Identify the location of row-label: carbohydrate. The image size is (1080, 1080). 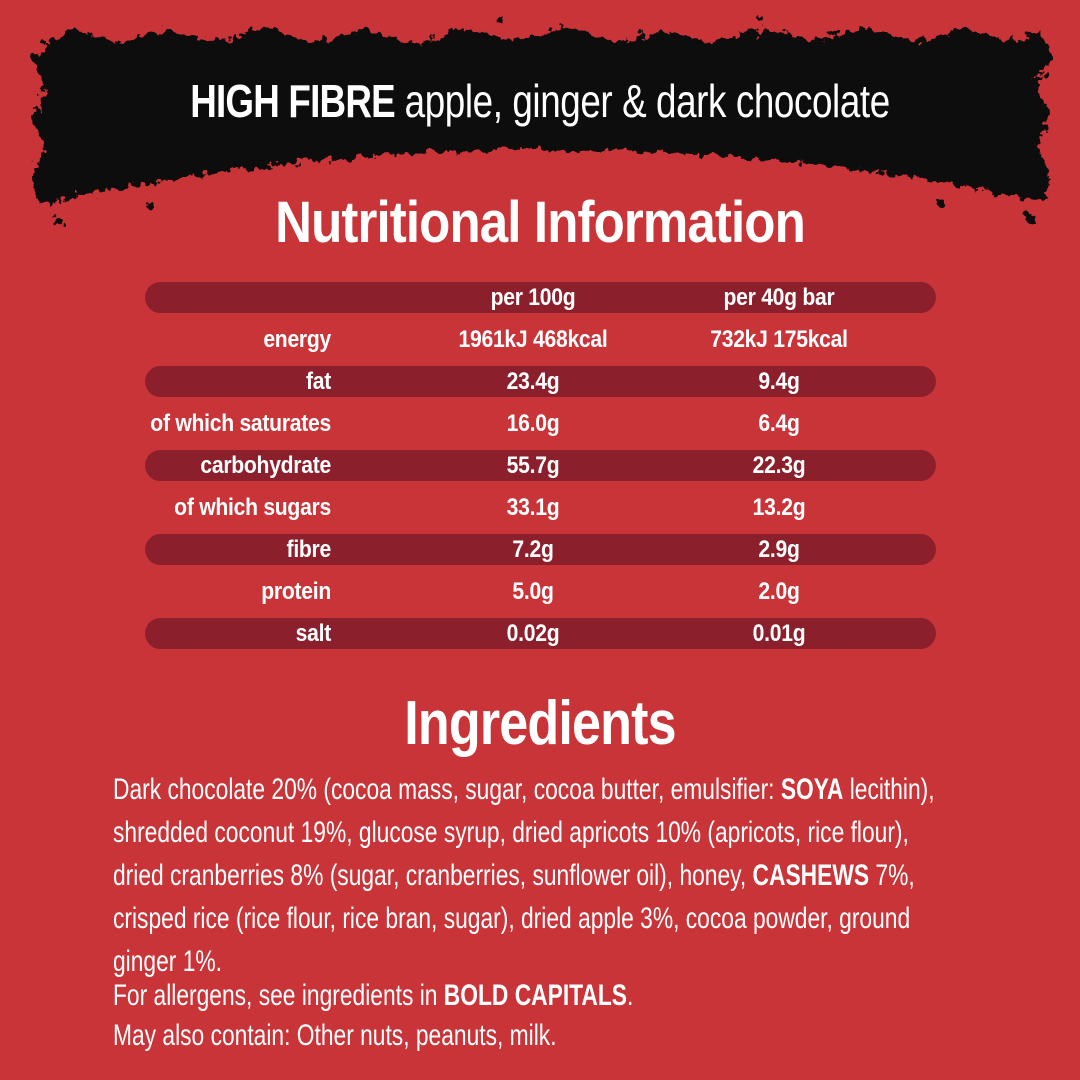
(265, 465).